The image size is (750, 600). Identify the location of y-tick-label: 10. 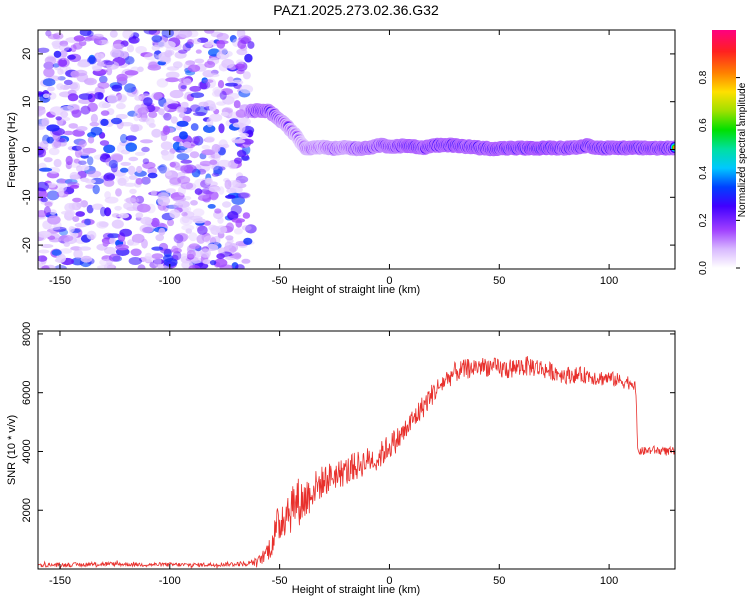
(27, 102).